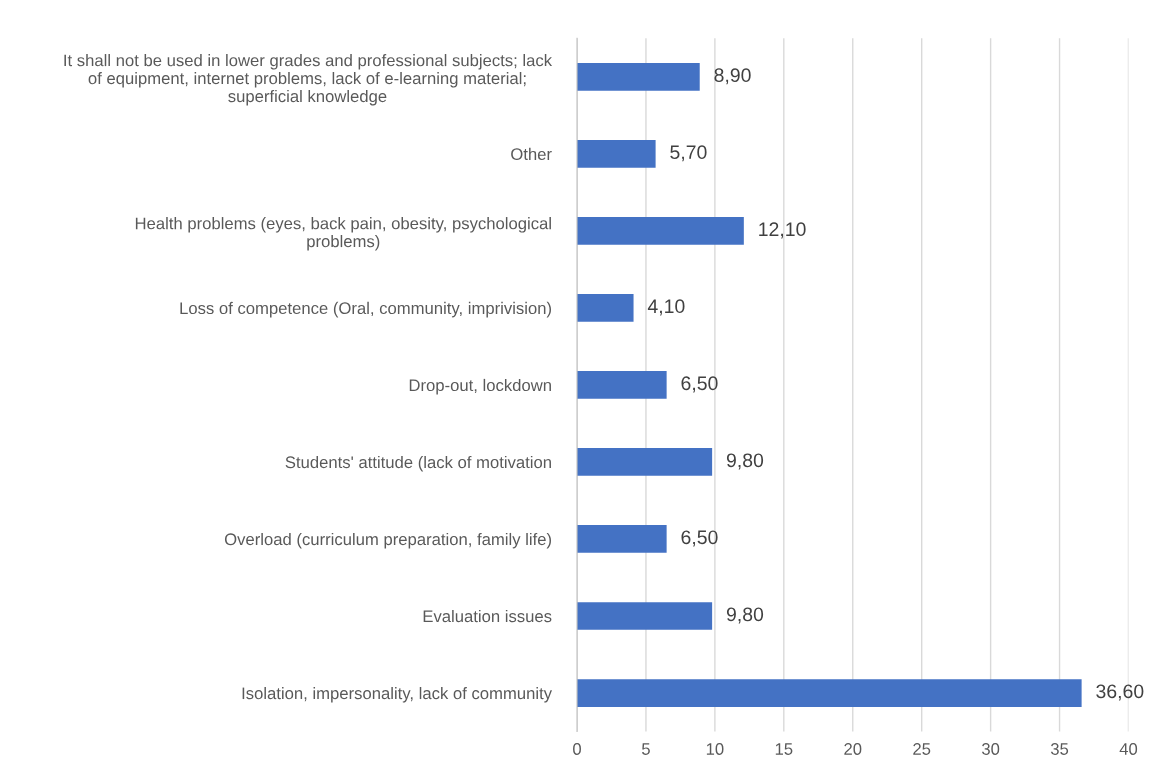 The image size is (1161, 766). What do you see at coordinates (645, 749) in the screenshot?
I see `x-tick-label: 5` at bounding box center [645, 749].